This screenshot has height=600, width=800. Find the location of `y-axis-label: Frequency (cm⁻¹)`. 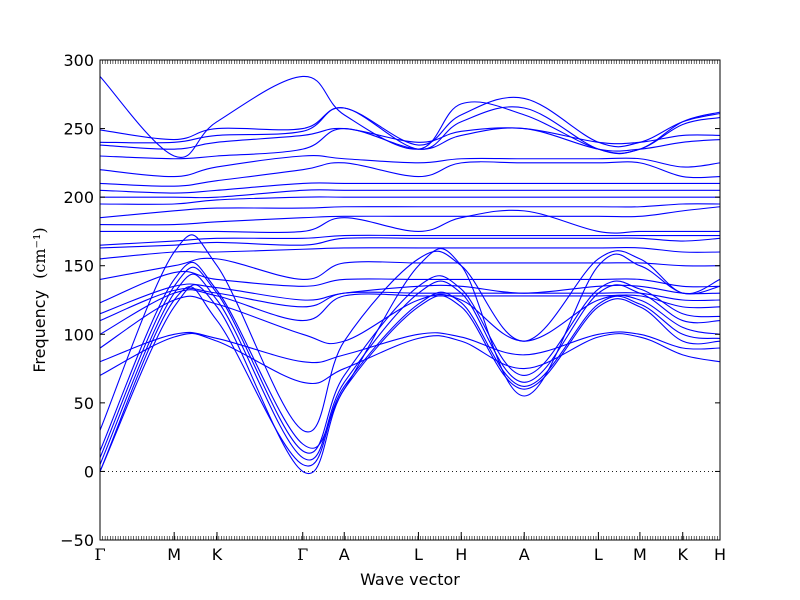

y-axis-label: Frequency (cm⁻¹) is located at coordinates (39, 299).